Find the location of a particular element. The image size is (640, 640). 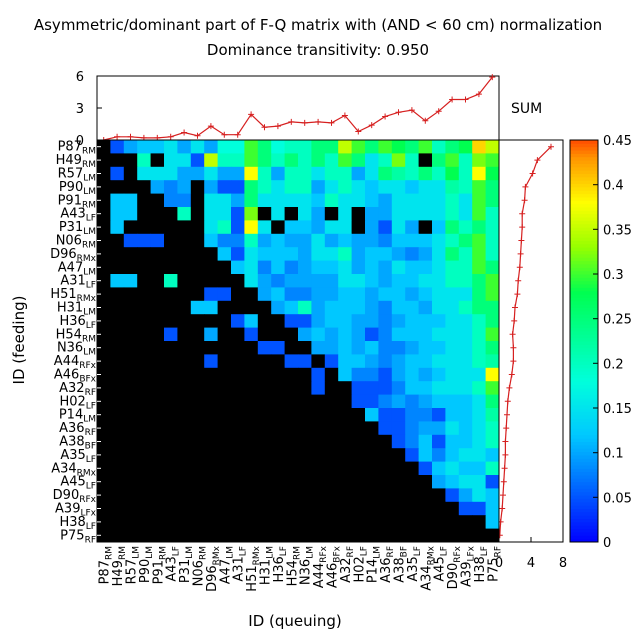

y-tick-sub: BF is located at coordinates (90, 447).